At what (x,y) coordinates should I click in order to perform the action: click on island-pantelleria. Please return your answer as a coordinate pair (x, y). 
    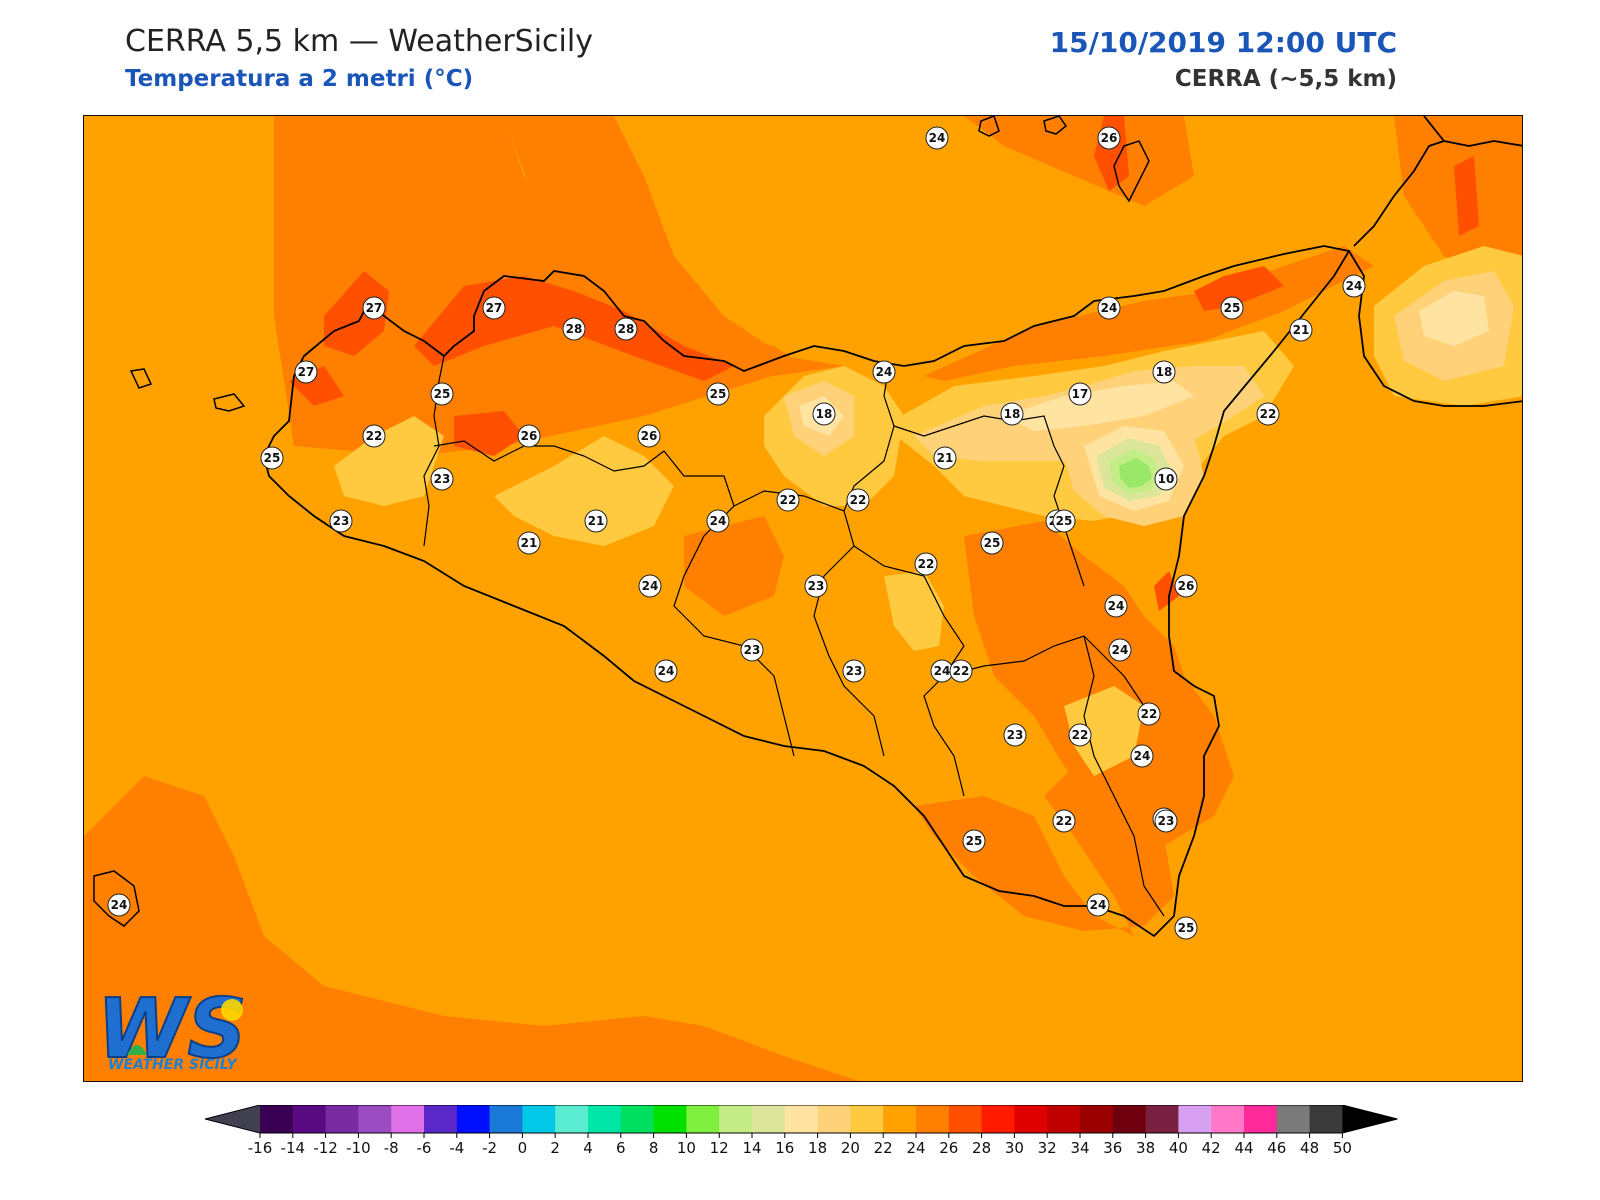
    Looking at the image, I should click on (116, 898).